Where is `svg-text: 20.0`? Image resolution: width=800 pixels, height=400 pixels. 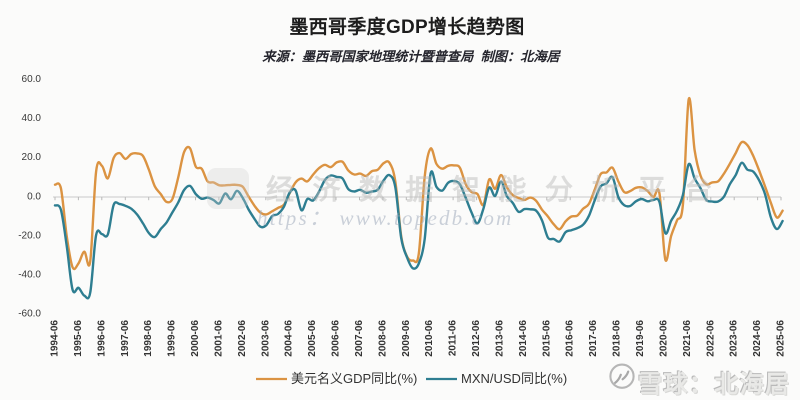 svg-text: 20.0 is located at coordinates (32, 157).